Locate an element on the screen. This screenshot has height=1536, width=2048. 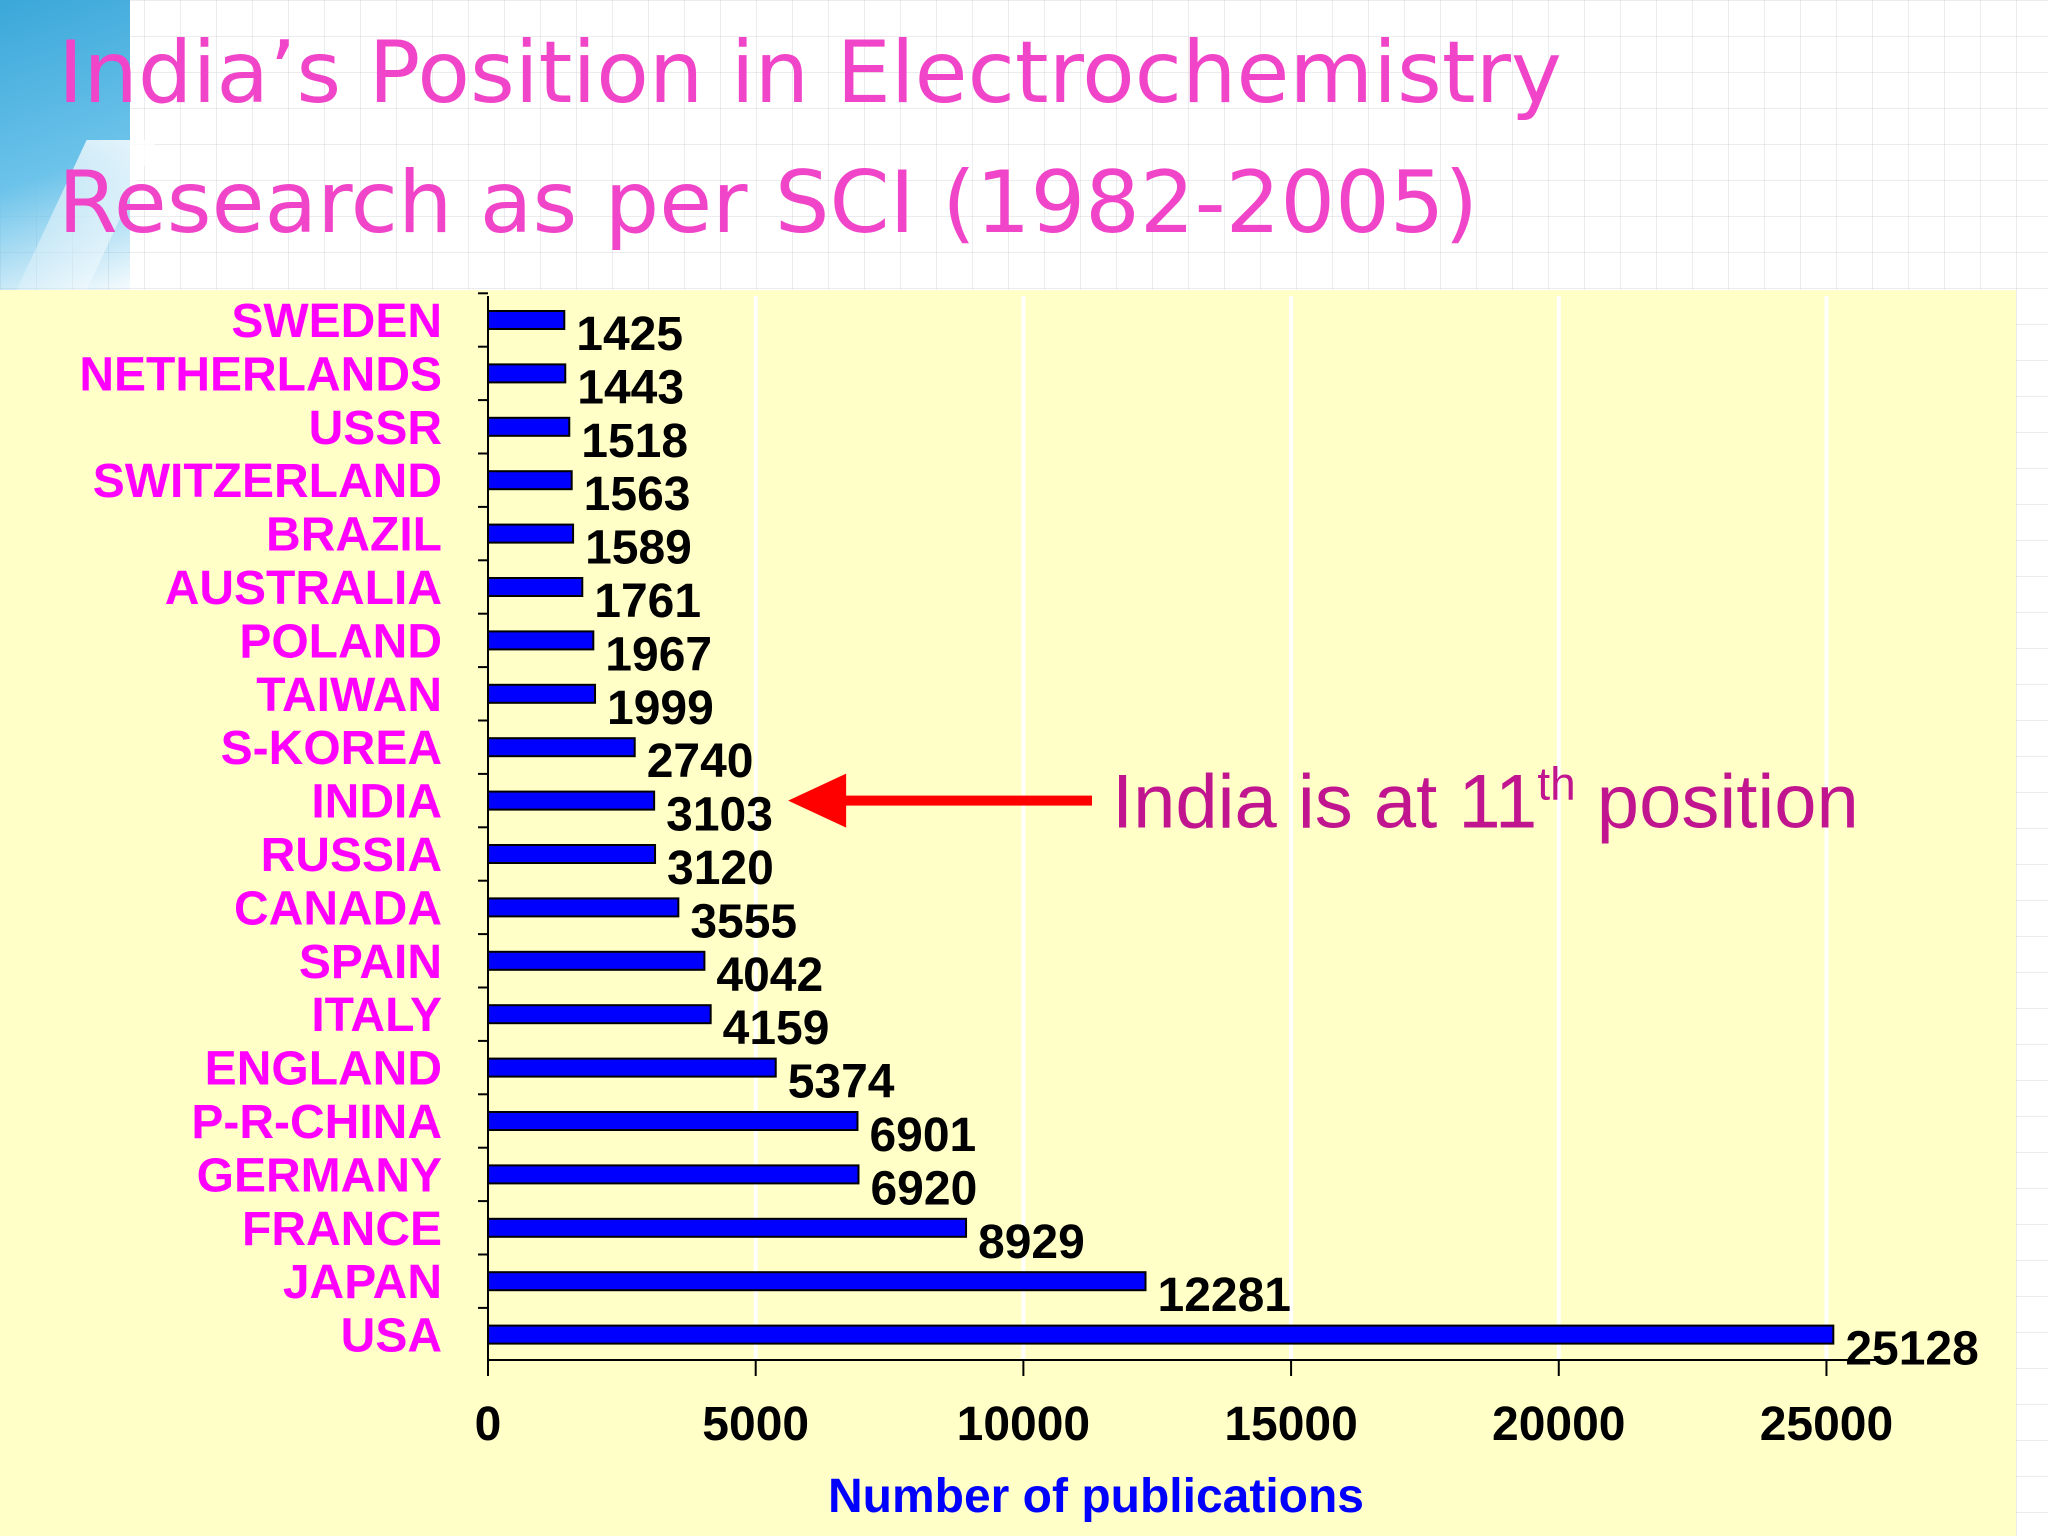
bar-germany is located at coordinates (673, 1174).